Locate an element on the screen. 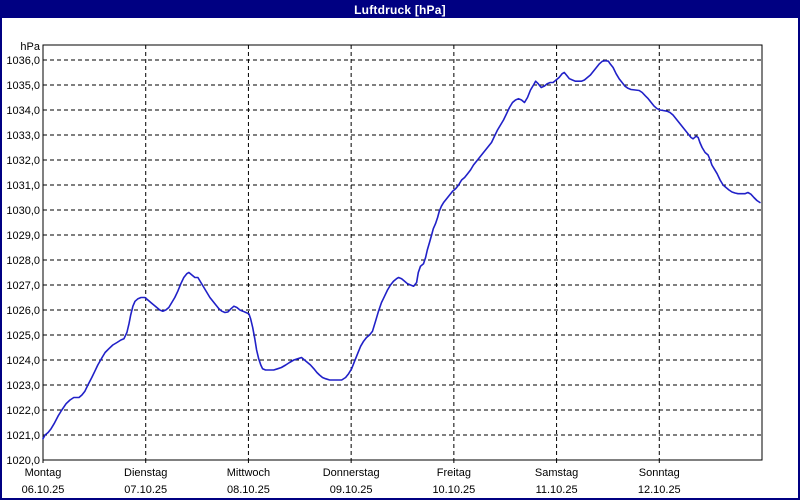 The width and height of the screenshot is (800, 500). y-tick-label: 1036,0 is located at coordinates (23, 61).